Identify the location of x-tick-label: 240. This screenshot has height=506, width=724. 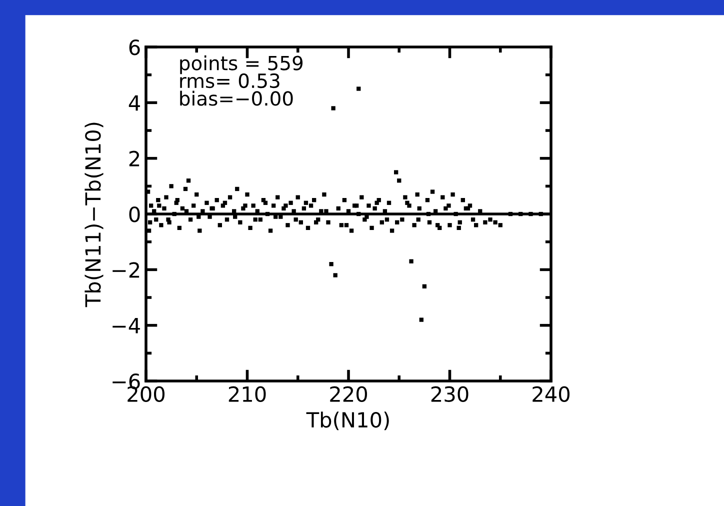
(551, 394).